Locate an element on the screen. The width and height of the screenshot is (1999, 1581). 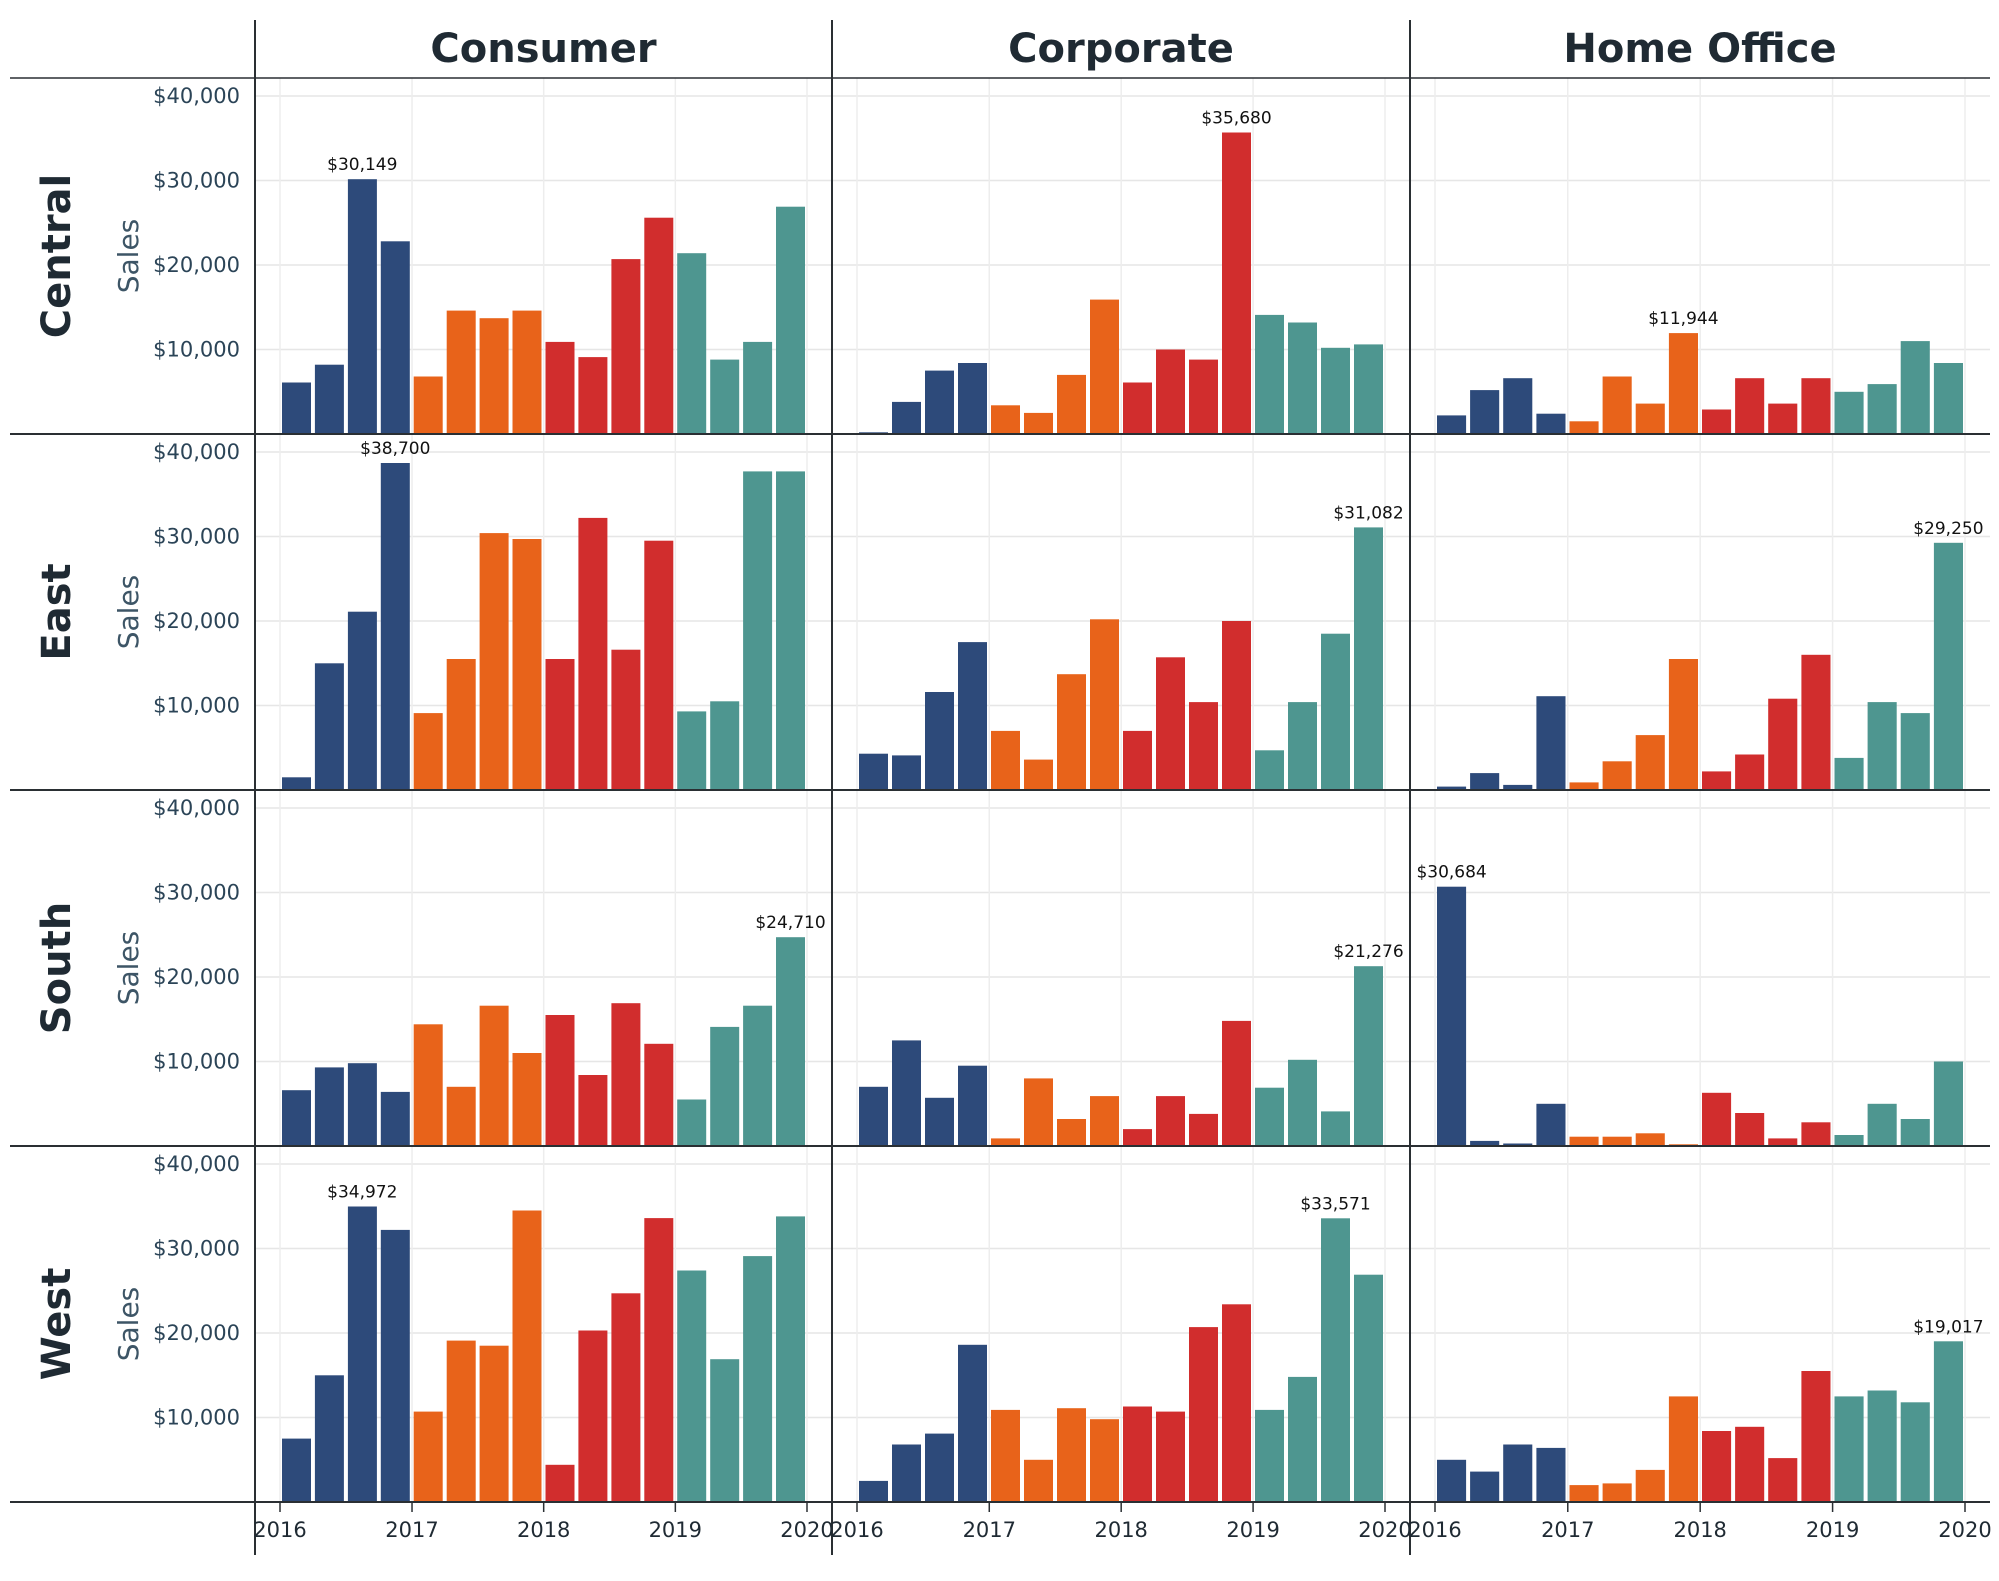
x-tick-label: 2020 is located at coordinates (1384, 1530).